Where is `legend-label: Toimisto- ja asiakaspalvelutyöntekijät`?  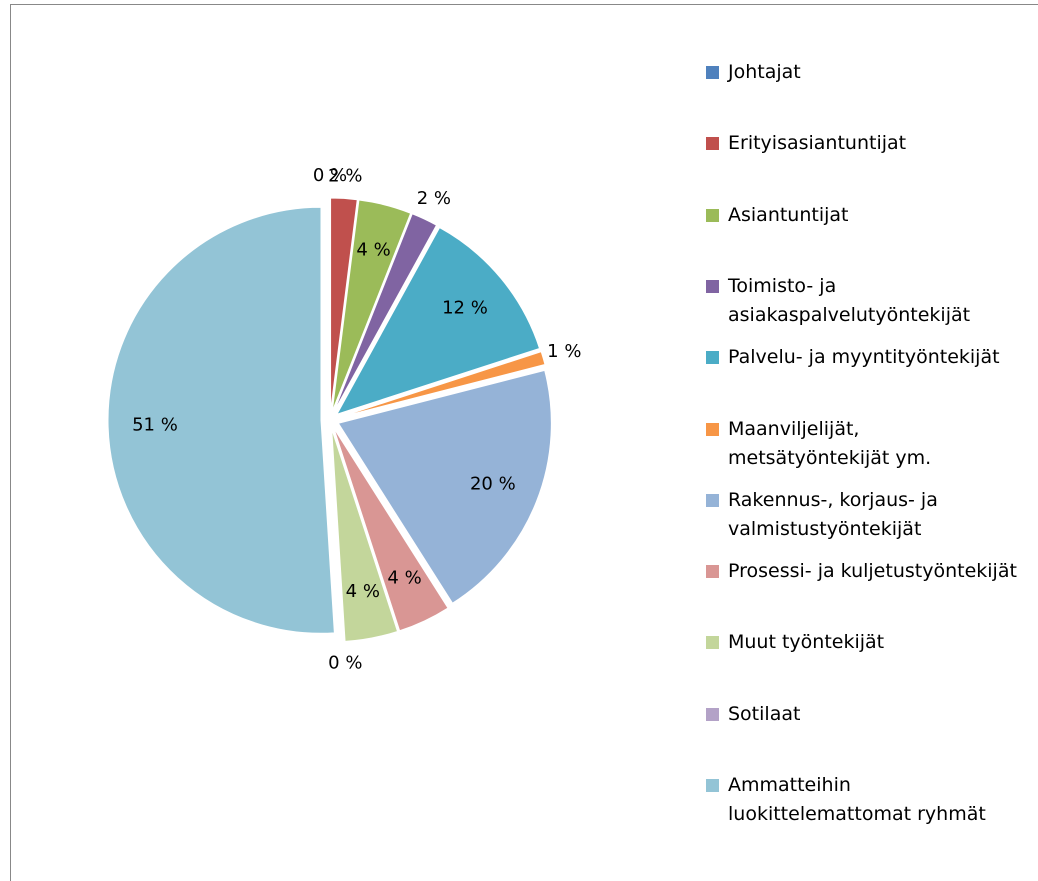
legend-label: Toimisto- ja asiakaspalvelutyöntekijät is located at coordinates (849, 300).